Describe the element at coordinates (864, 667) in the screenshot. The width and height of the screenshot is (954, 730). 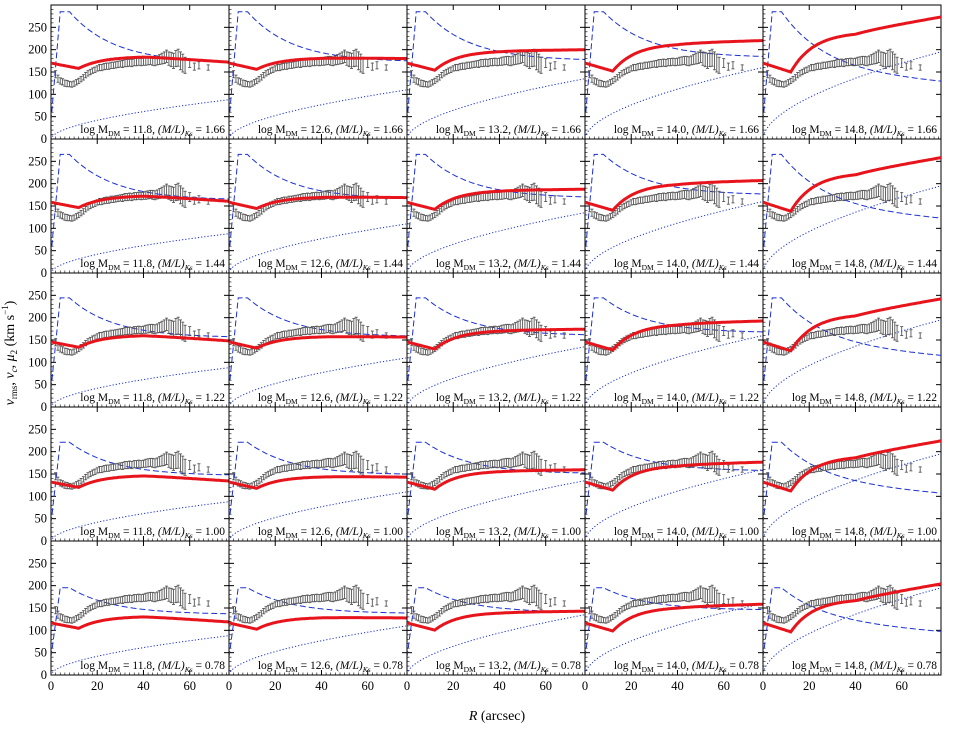
I see `panel-label: log MDM = 14.8, (M/L)Ks = 0.78` at that location.